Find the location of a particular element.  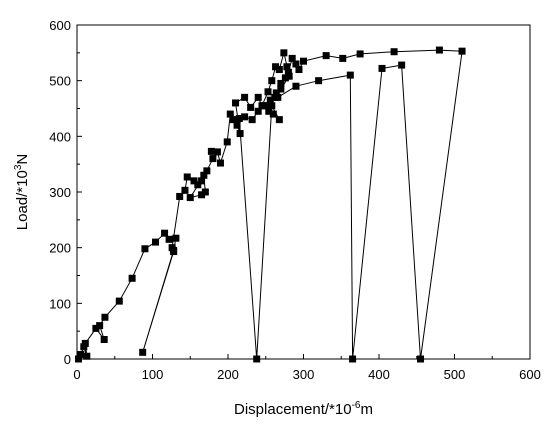

y-tick-label: 300 is located at coordinates (60, 192).